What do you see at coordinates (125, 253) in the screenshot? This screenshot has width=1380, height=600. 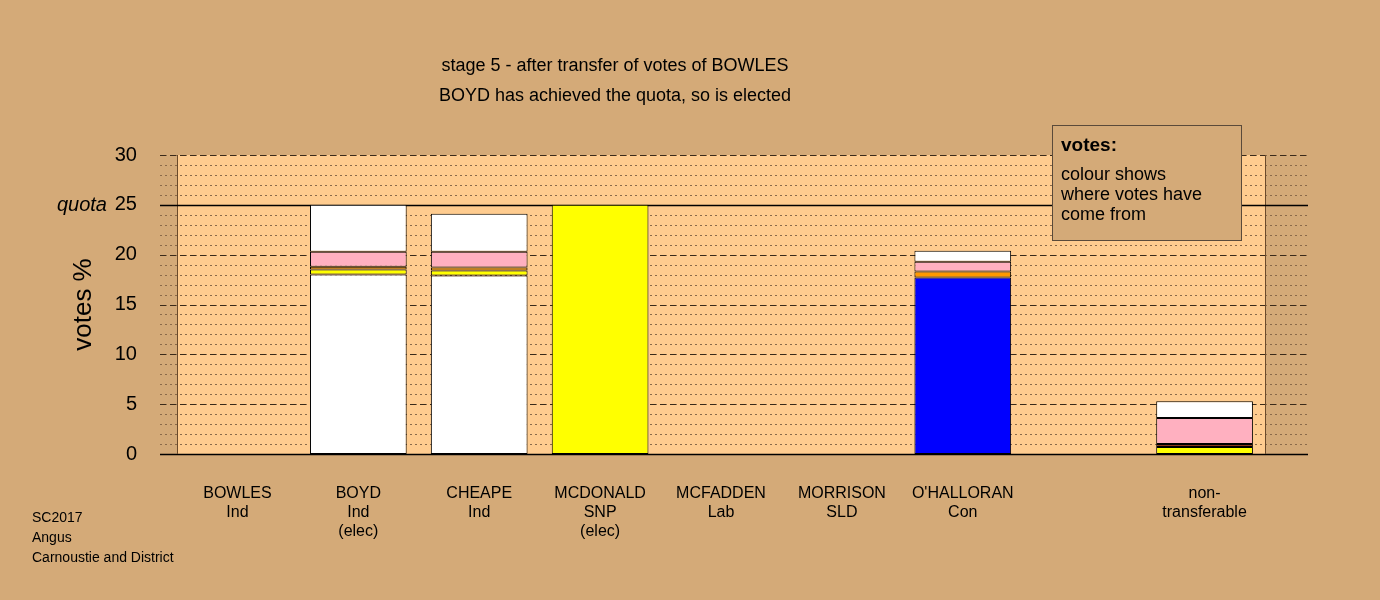 I see `y-tick-label: 20` at bounding box center [125, 253].